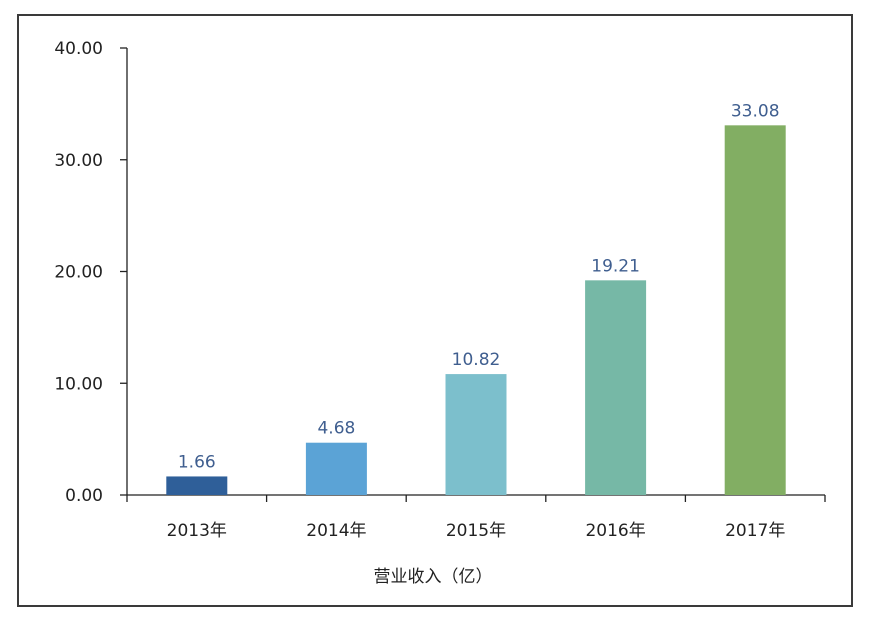  I want to click on x-tick-label: 2013年, so click(197, 531).